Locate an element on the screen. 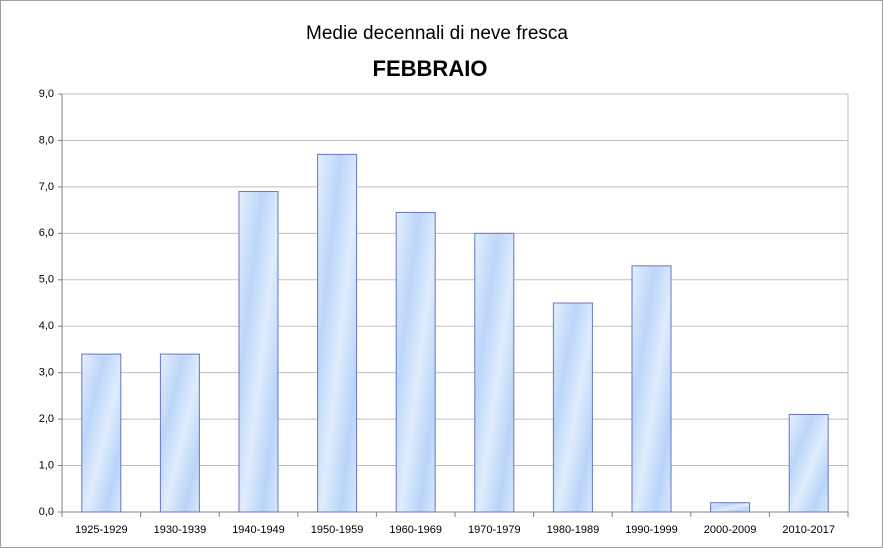 The height and width of the screenshot is (548, 883). x-tick-label: 2010-2017 is located at coordinates (808, 530).